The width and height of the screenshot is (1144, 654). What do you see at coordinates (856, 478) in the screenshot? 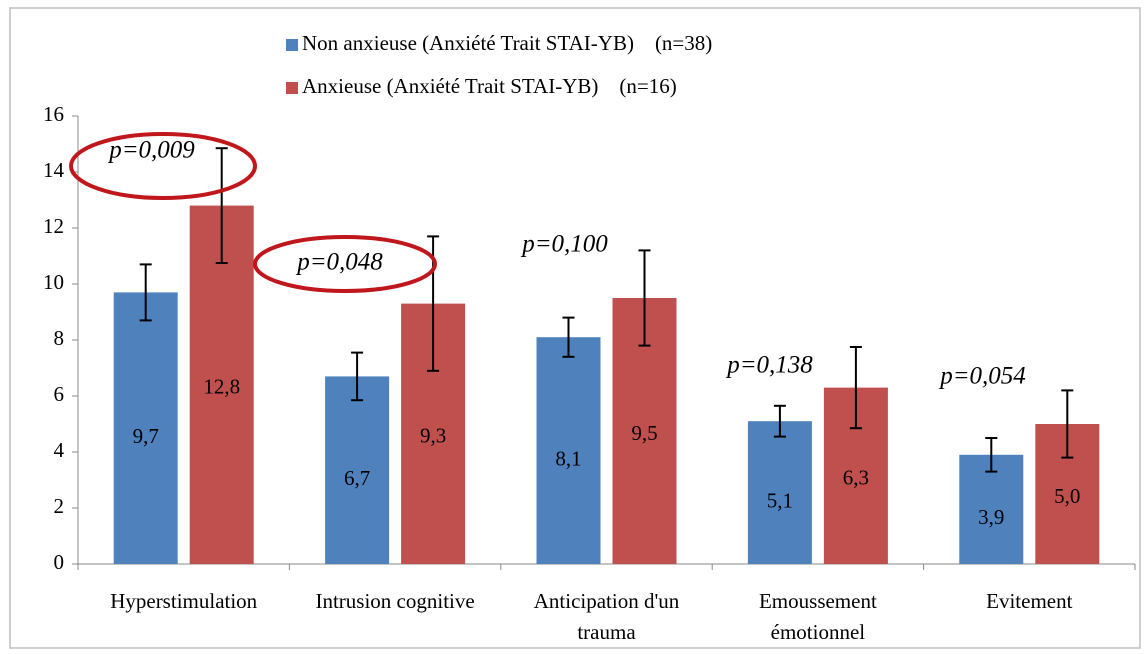
I see `value-label: 6,3` at bounding box center [856, 478].